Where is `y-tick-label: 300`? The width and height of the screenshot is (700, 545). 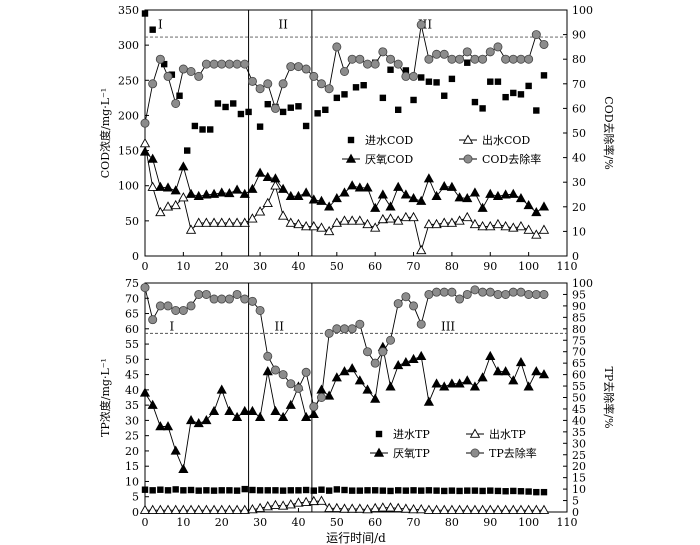 y-tick-label: 300 is located at coordinates (128, 45).